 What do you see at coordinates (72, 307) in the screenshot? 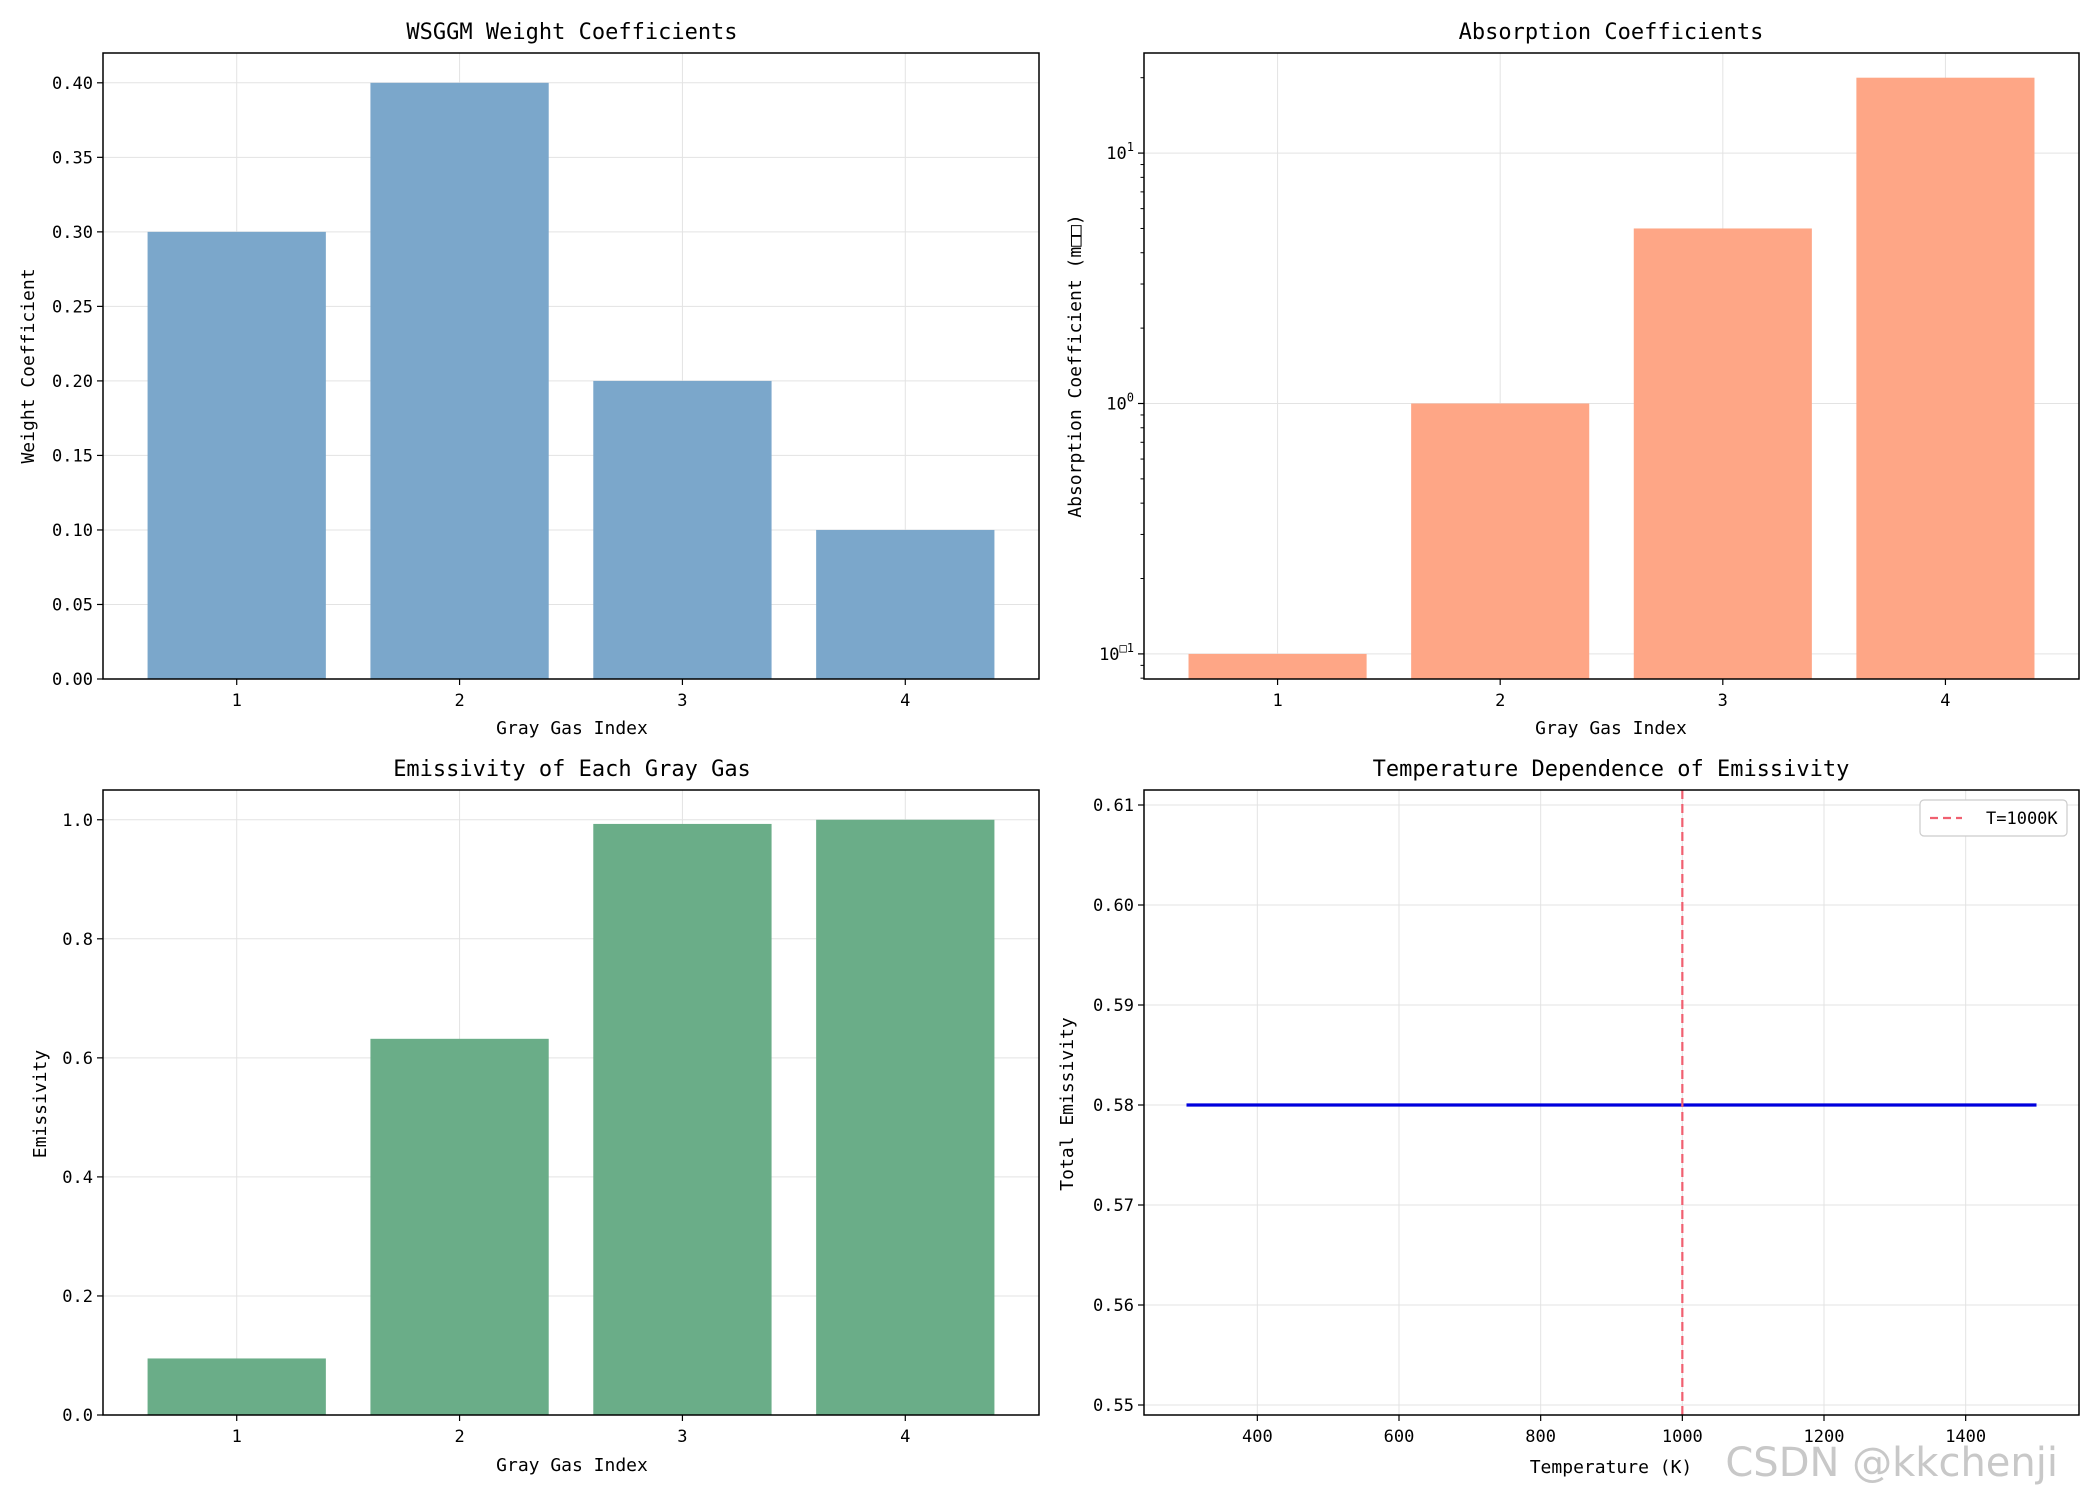
I see `weight-y-tick-label: 0.25` at bounding box center [72, 307].